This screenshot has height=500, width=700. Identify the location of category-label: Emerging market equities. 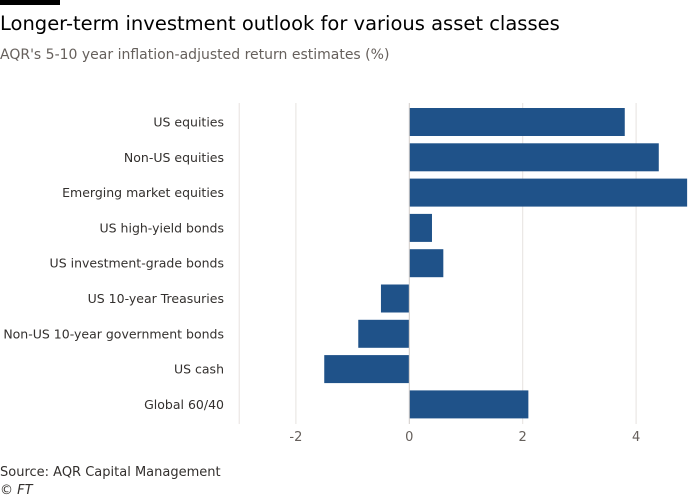
(143, 192).